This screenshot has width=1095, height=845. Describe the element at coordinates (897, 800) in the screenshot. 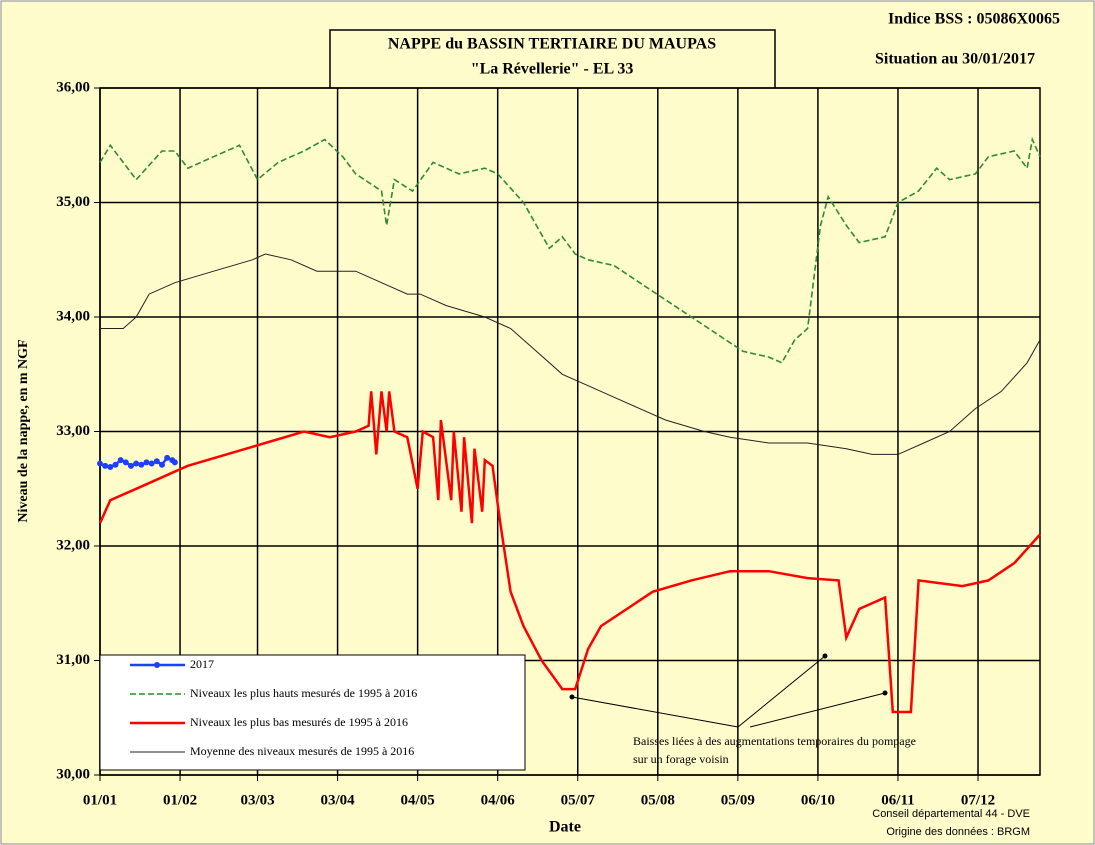

I see `x-tick-label: 06/11` at that location.